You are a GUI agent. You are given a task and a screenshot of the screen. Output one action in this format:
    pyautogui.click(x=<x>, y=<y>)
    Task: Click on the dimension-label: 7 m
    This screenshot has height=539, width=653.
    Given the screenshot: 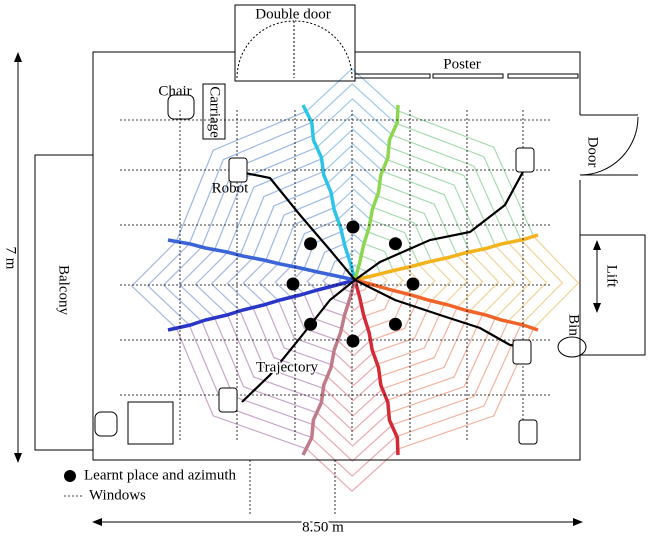 What is the action you would take?
    pyautogui.click(x=11, y=258)
    